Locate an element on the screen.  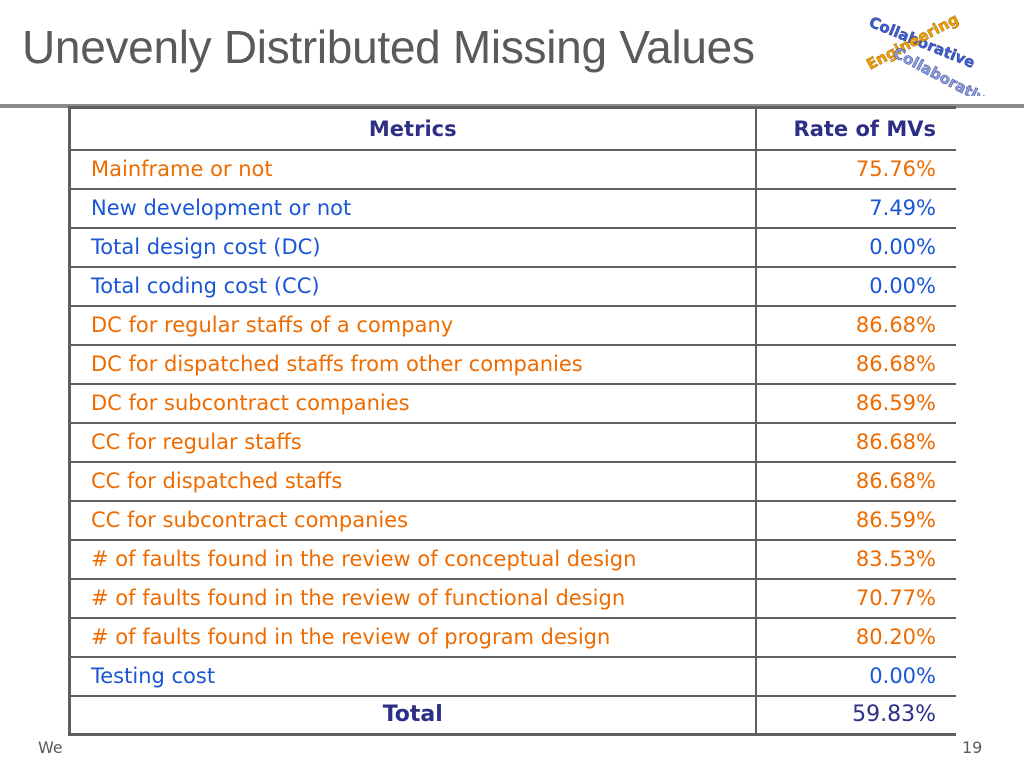
footer-text: We is located at coordinates (50, 747).